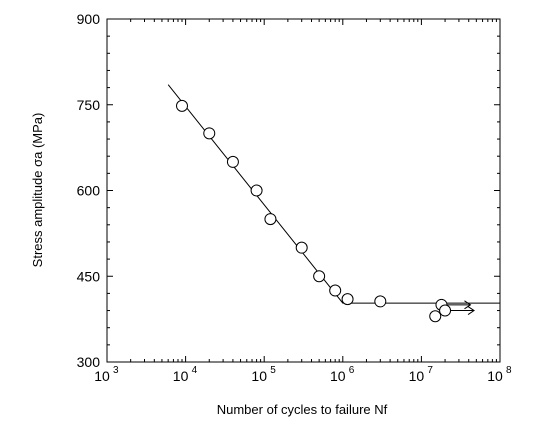 Image resolution: width=560 pixels, height=424 pixels. Describe the element at coordinates (89, 276) in the screenshot. I see `y-tick-label: 450` at that location.